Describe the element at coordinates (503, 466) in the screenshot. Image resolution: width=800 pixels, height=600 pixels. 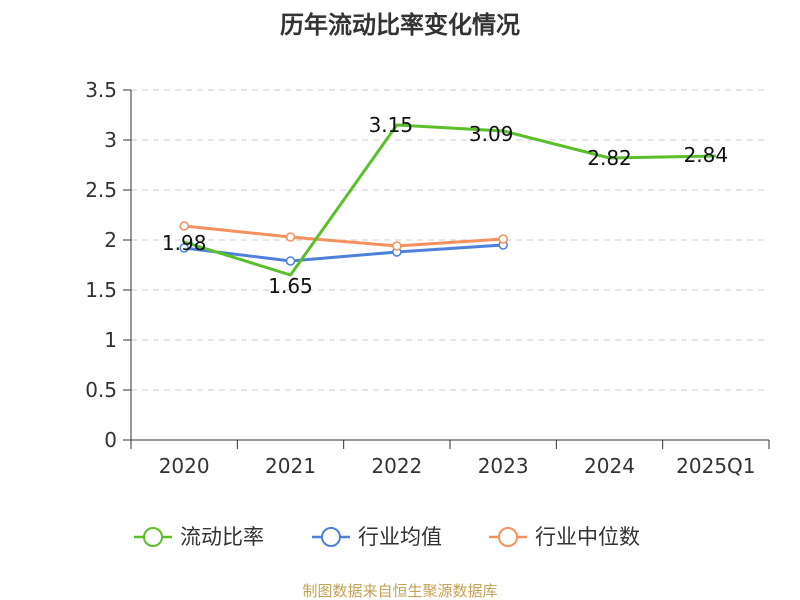
I see `x-tick-label: 2023` at that location.